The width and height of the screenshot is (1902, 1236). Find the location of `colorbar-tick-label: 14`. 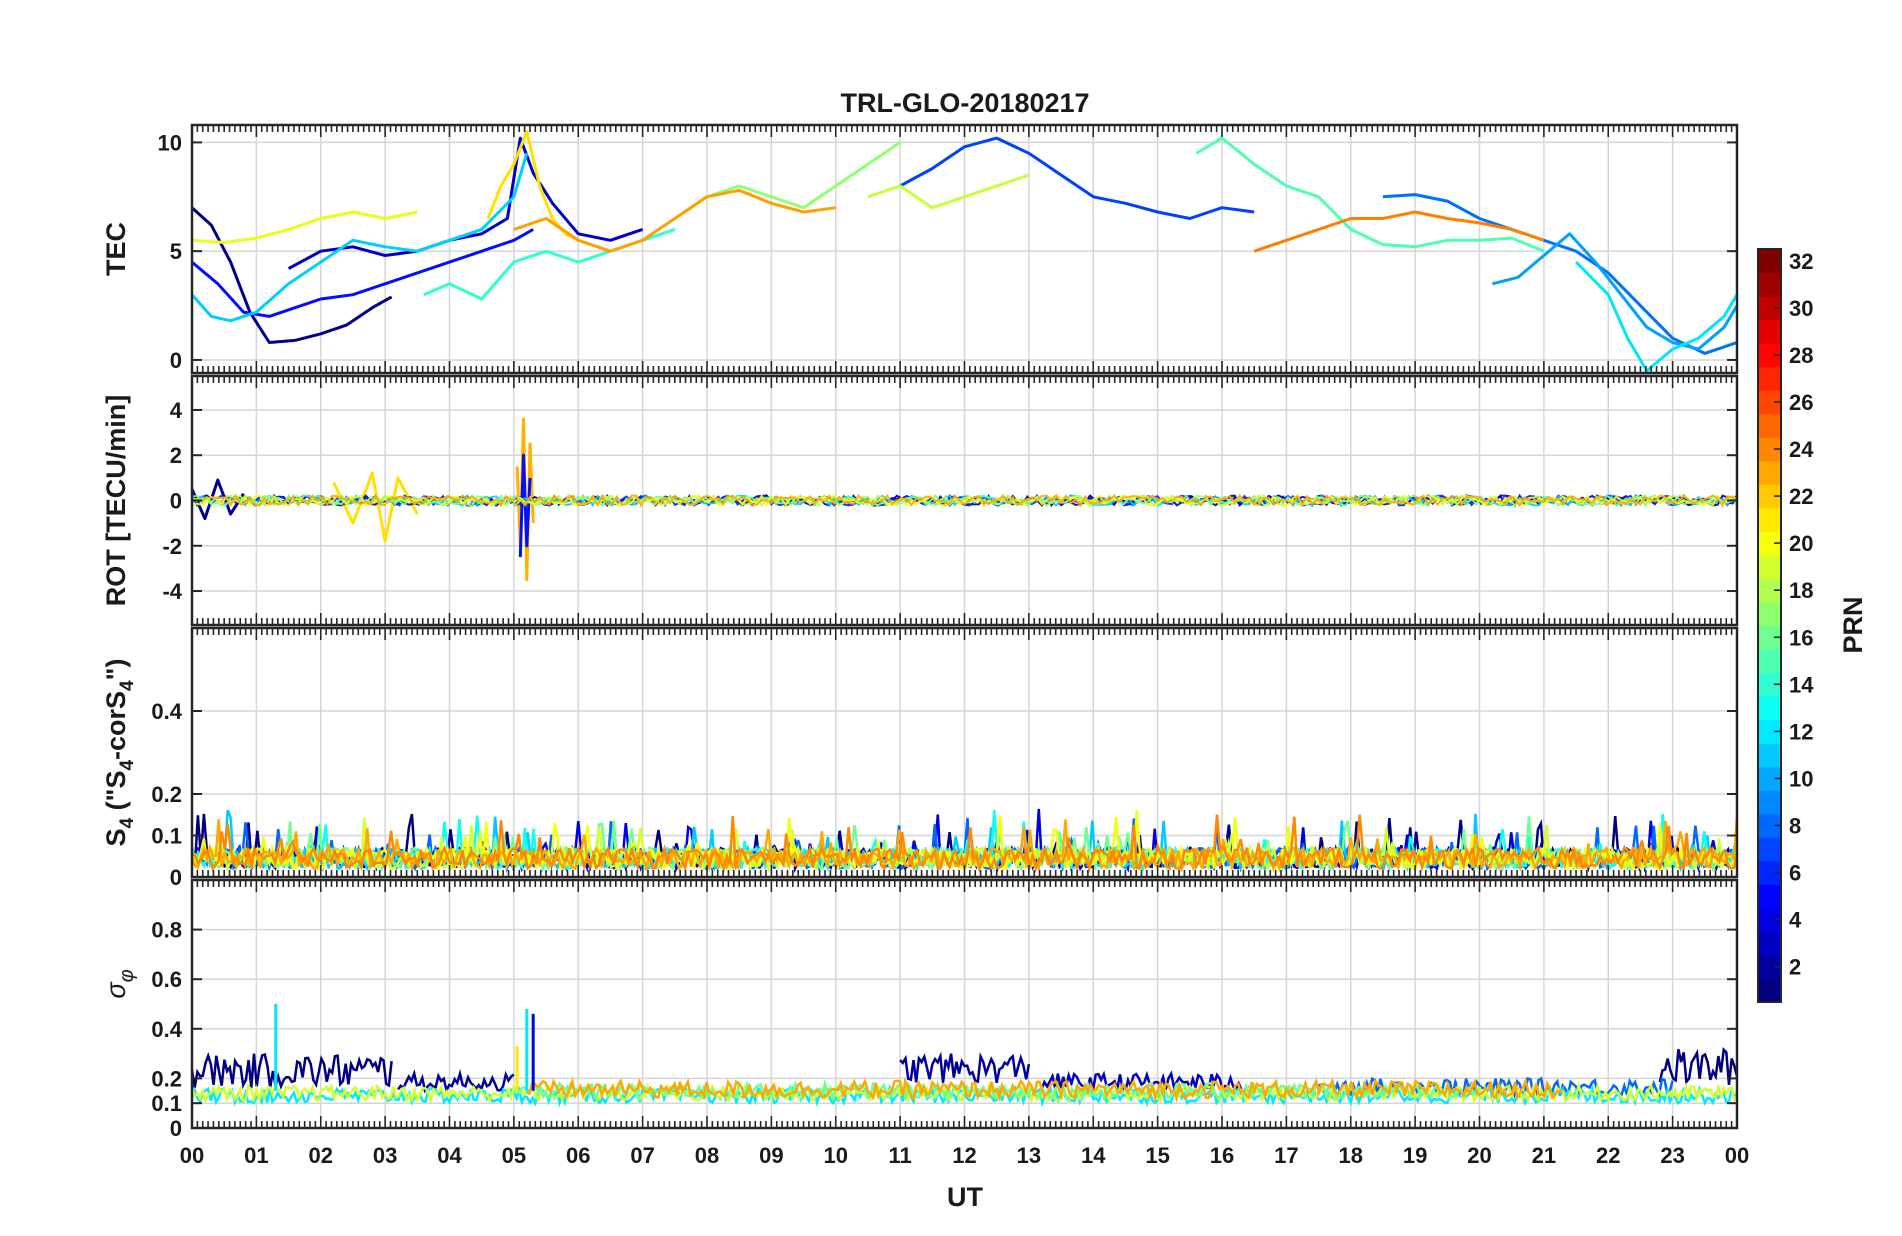

colorbar-tick-label: 14 is located at coordinates (1801, 684).